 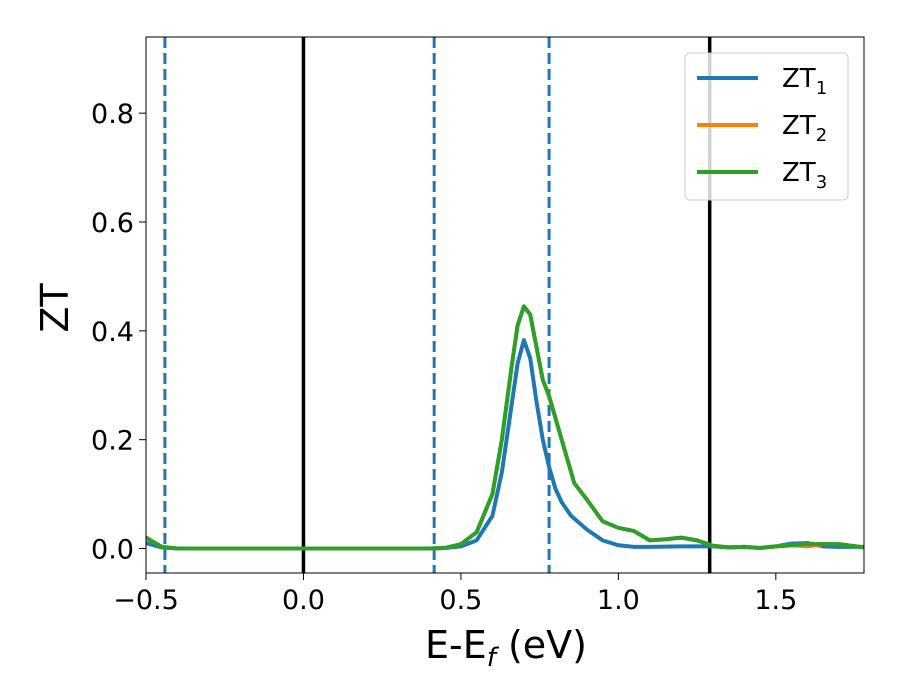 What do you see at coordinates (112, 114) in the screenshot?
I see `y-tick-label: 0.8` at bounding box center [112, 114].